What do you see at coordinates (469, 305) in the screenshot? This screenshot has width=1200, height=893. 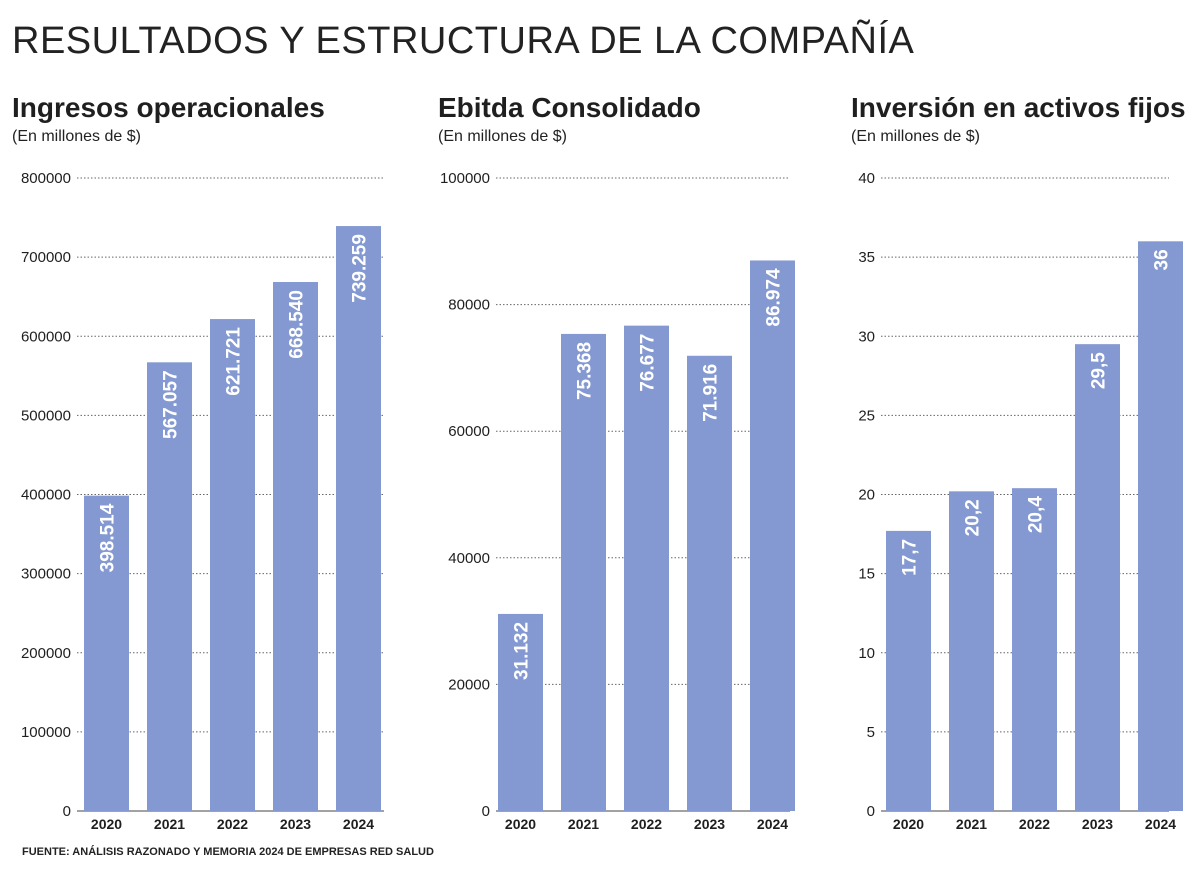 I see `y-tick-label: 80000` at bounding box center [469, 305].